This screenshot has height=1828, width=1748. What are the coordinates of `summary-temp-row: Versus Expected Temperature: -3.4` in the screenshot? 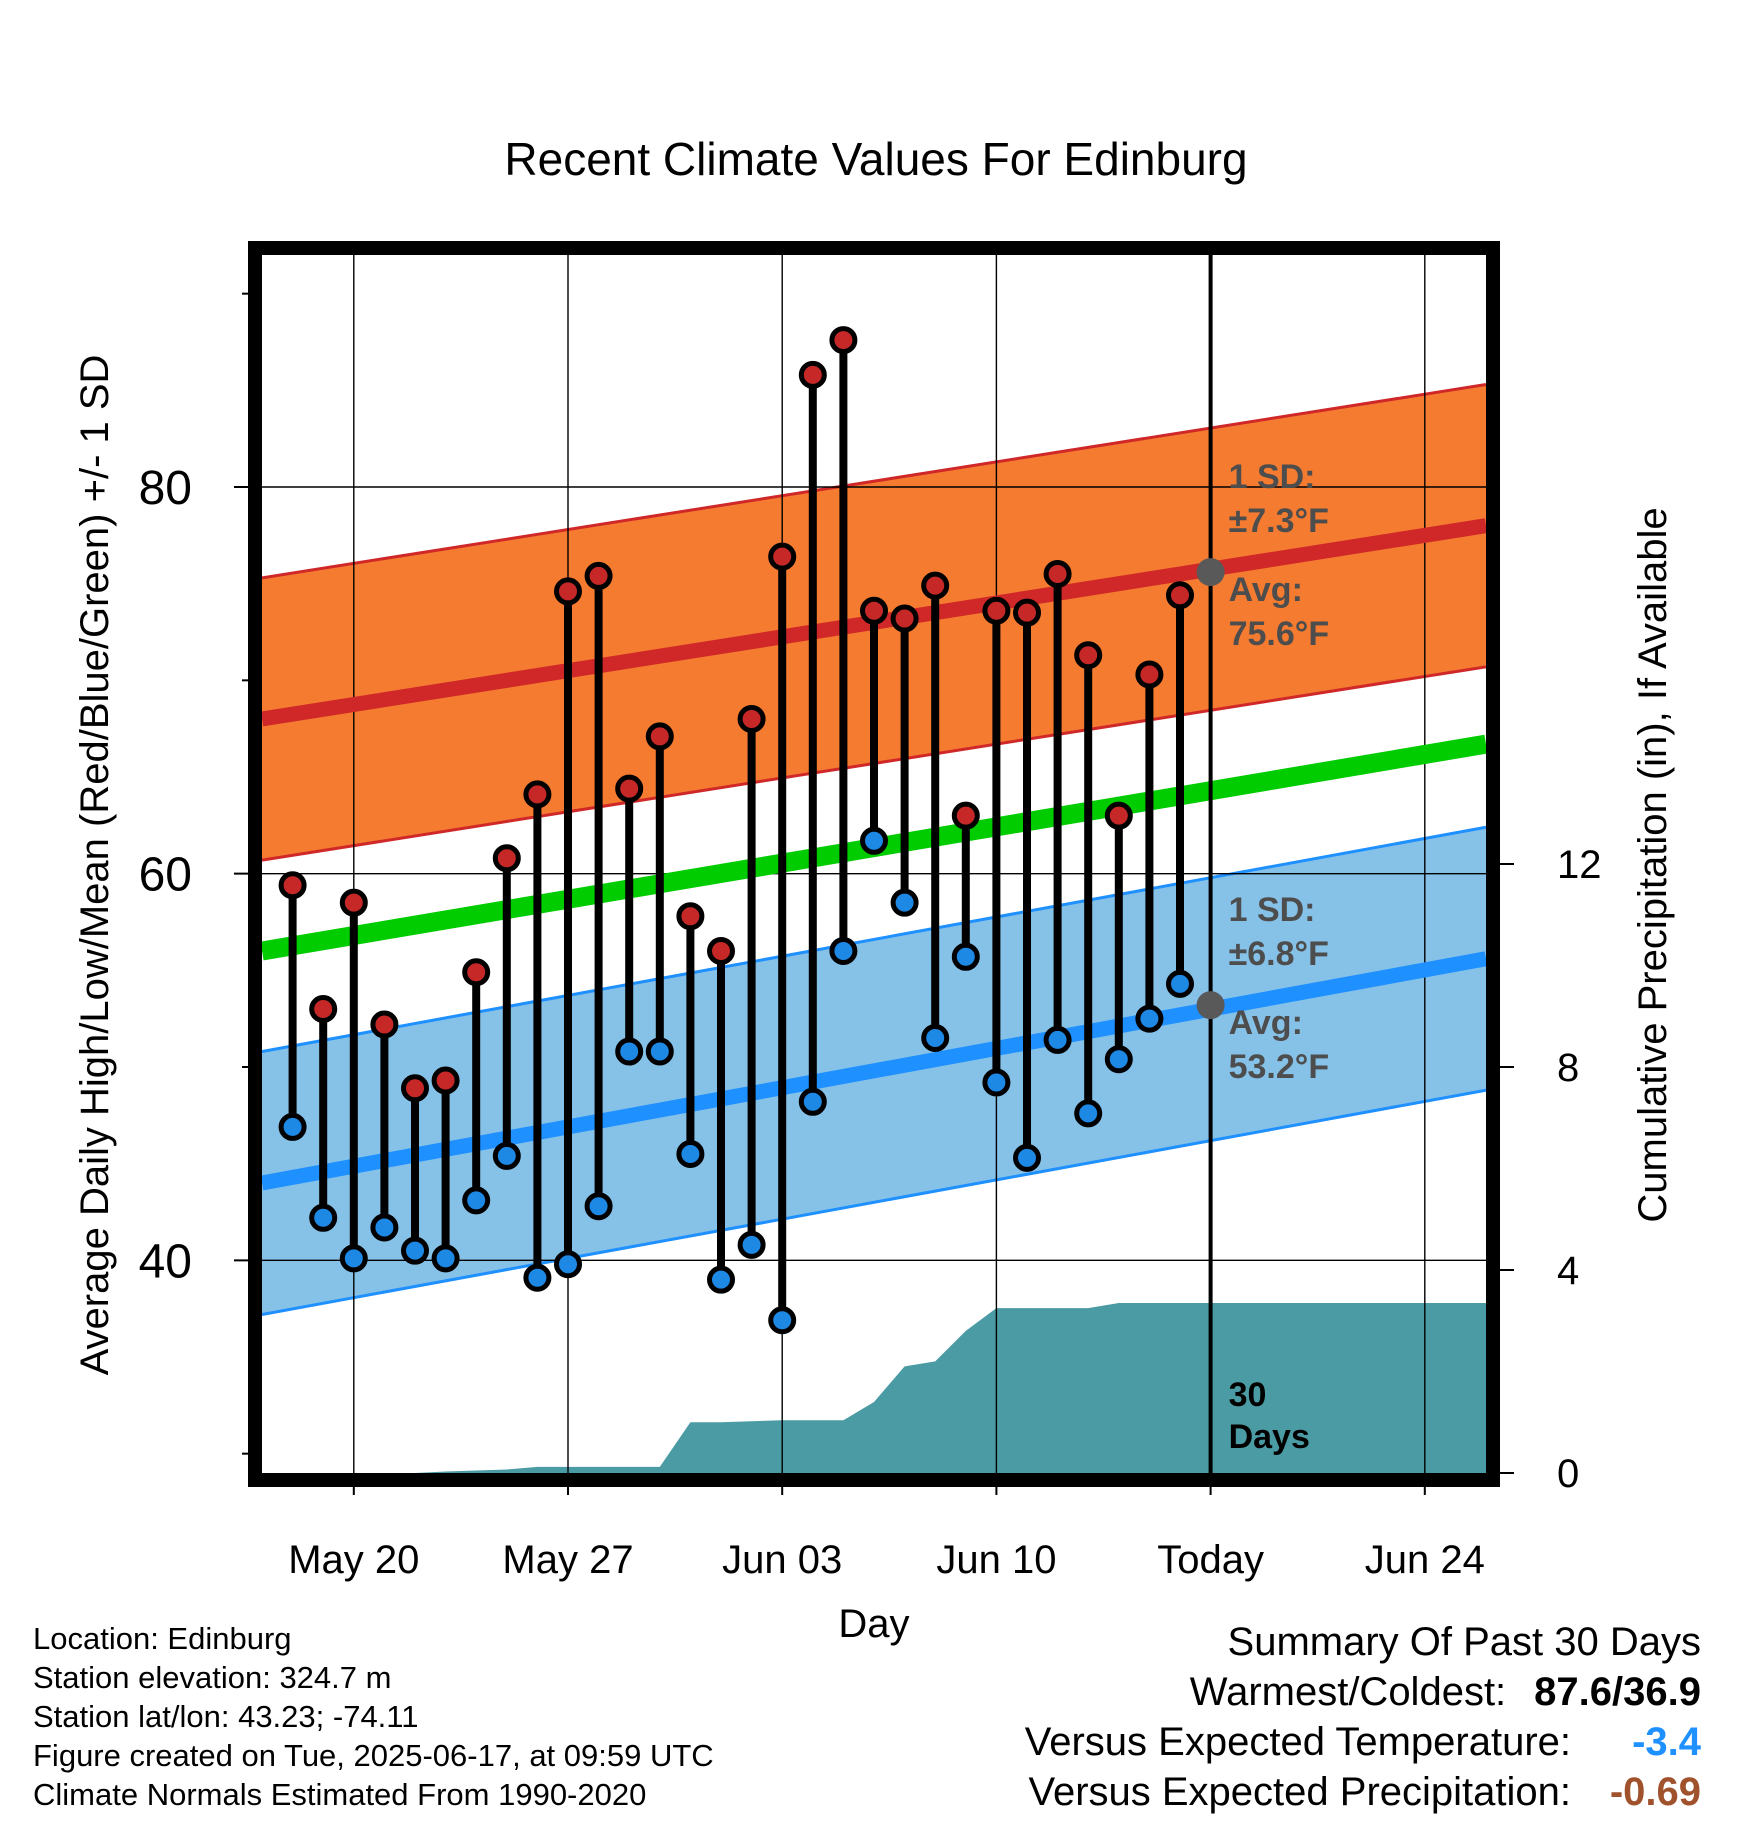 It's located at (1363, 1742).